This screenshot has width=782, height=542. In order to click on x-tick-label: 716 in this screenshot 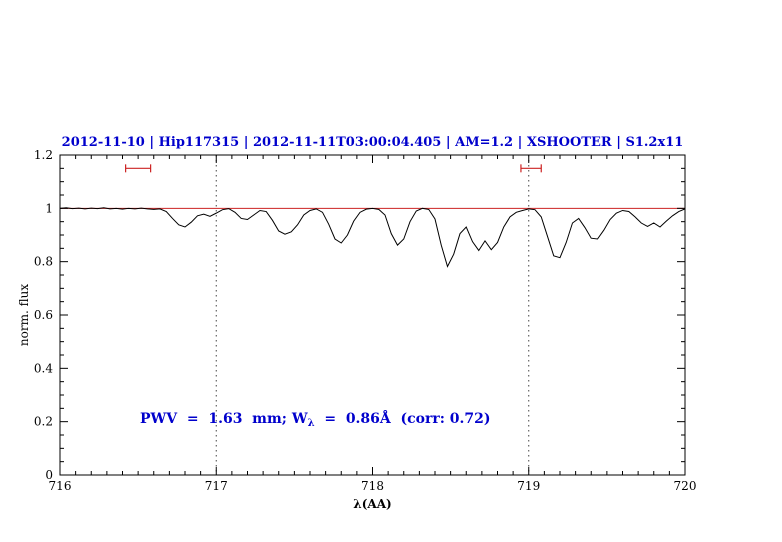, I will do `click(60, 486)`.